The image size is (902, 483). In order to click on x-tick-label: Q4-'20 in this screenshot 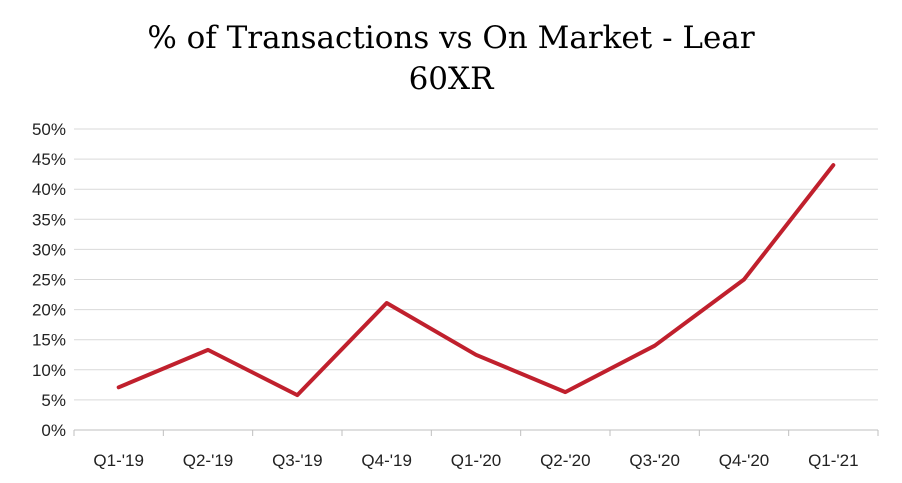, I will do `click(744, 460)`.